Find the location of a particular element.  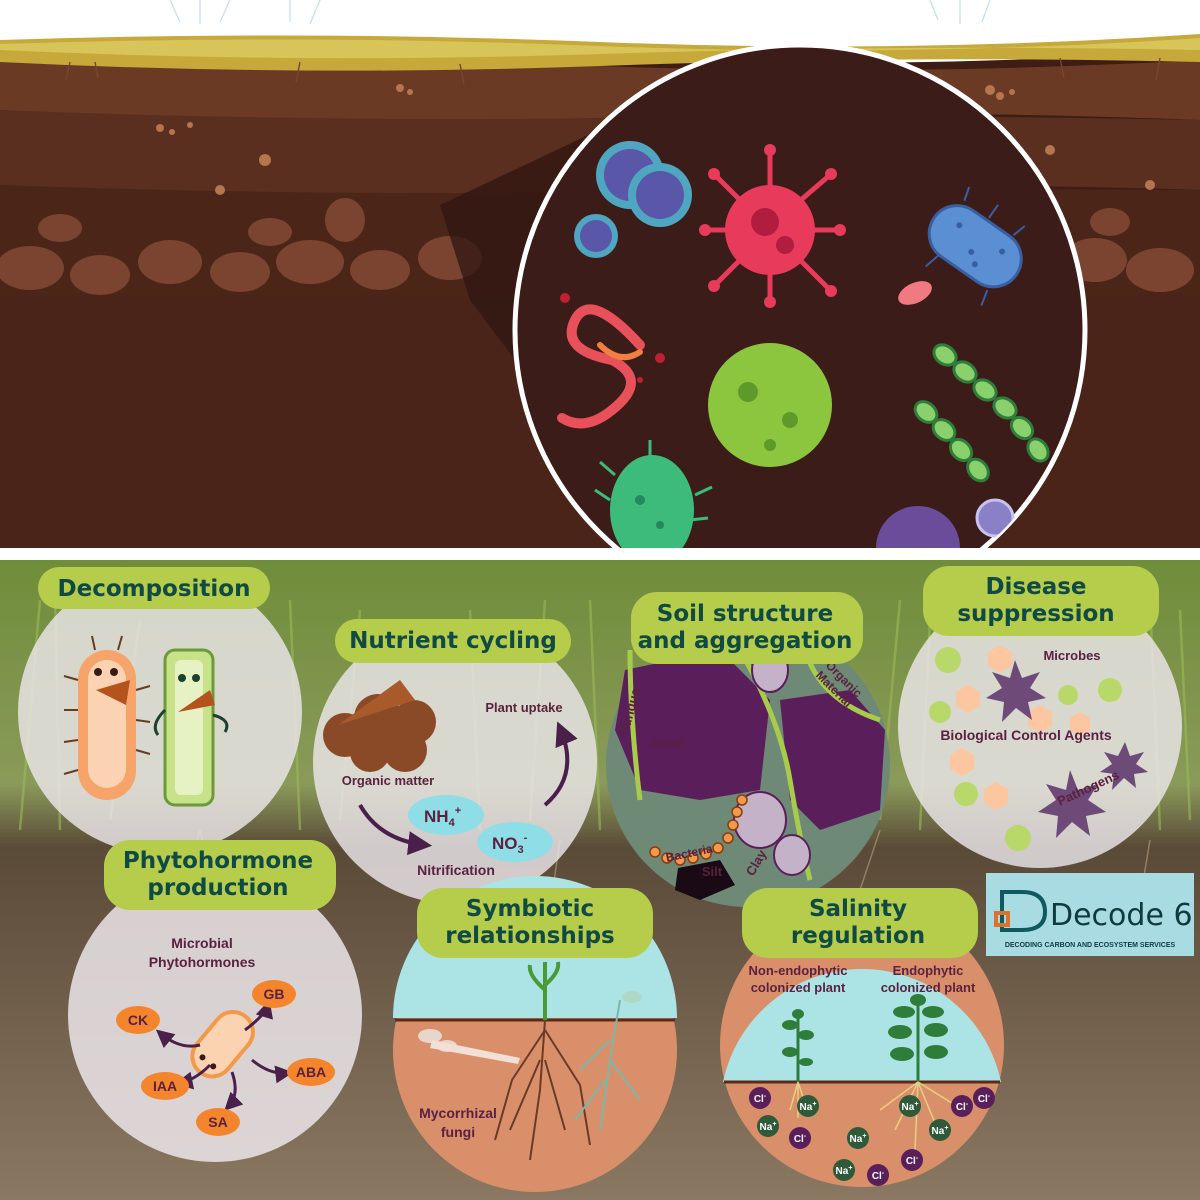

spirochete-microbe is located at coordinates (601, 366).